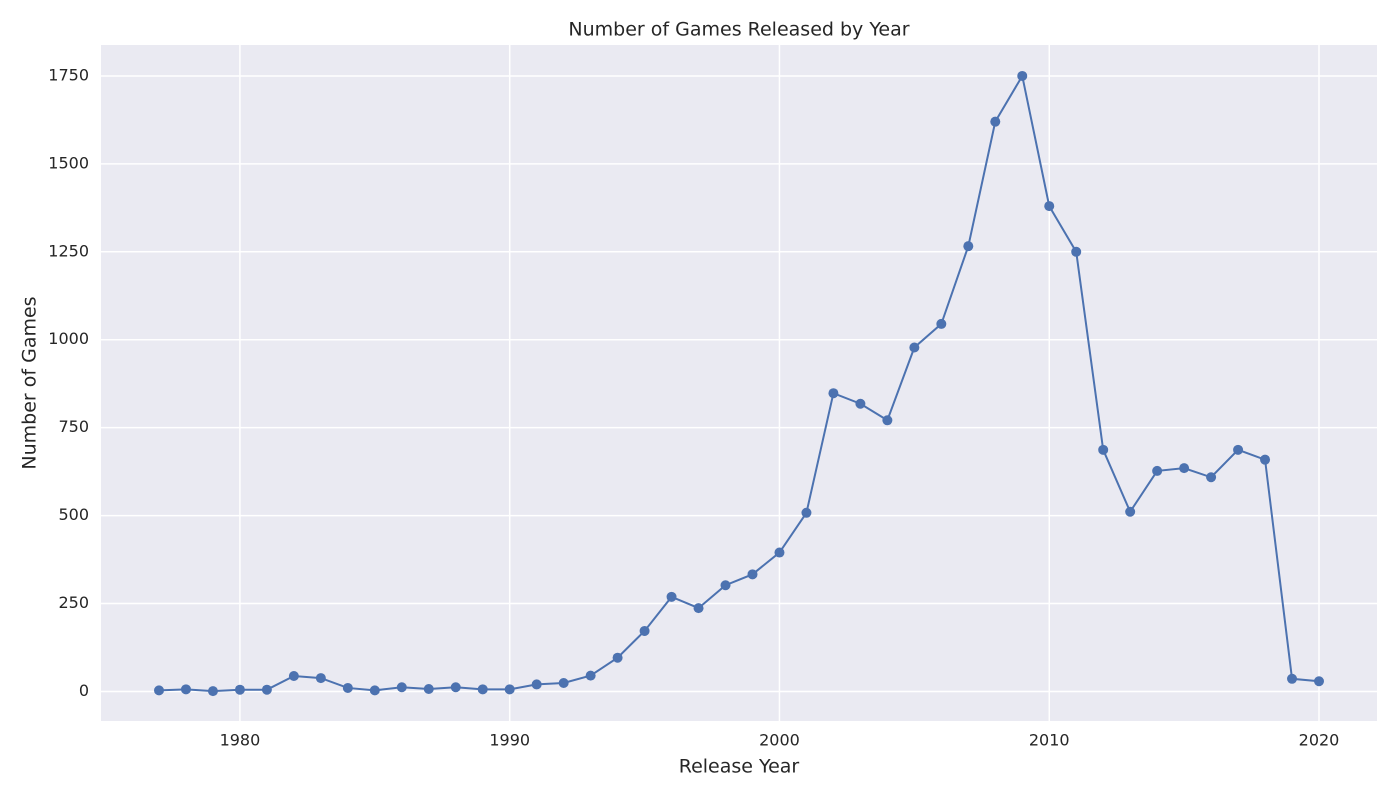  What do you see at coordinates (30, 382) in the screenshot?
I see `y-axis-label: Number of Games` at bounding box center [30, 382].